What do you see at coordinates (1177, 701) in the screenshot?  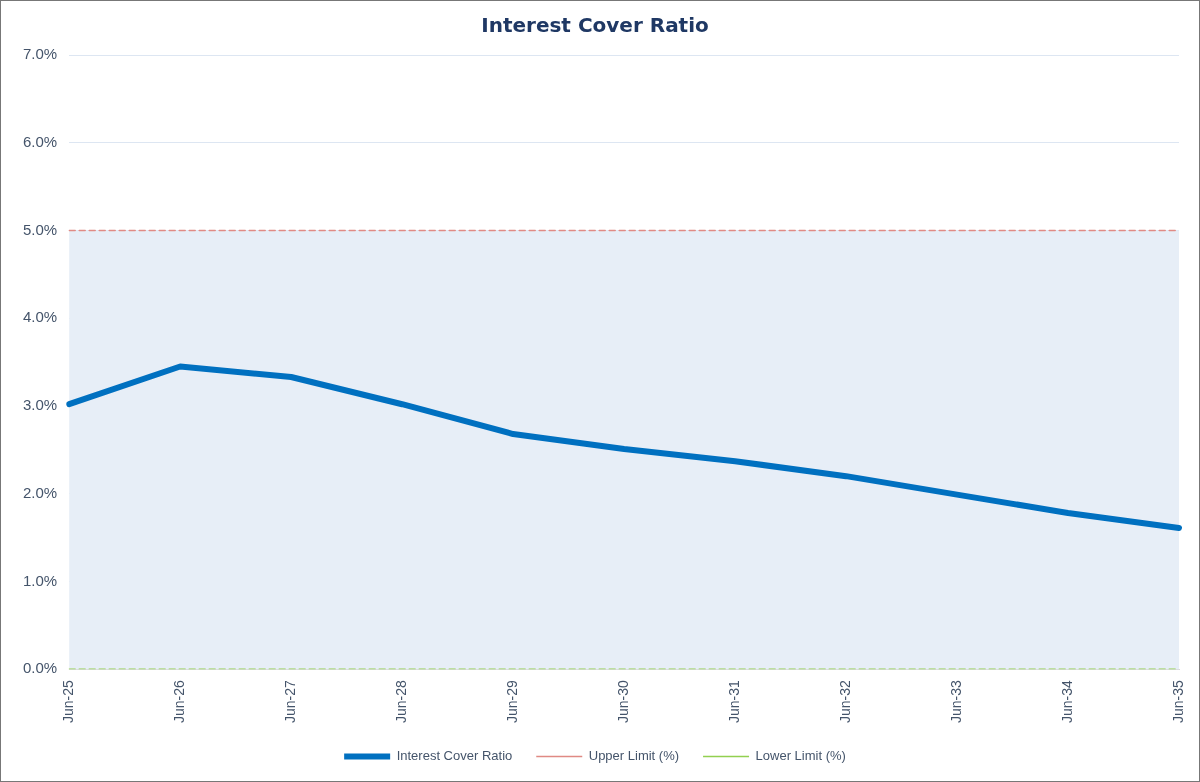 I see `x-tick-label: Jun-35` at bounding box center [1177, 701].